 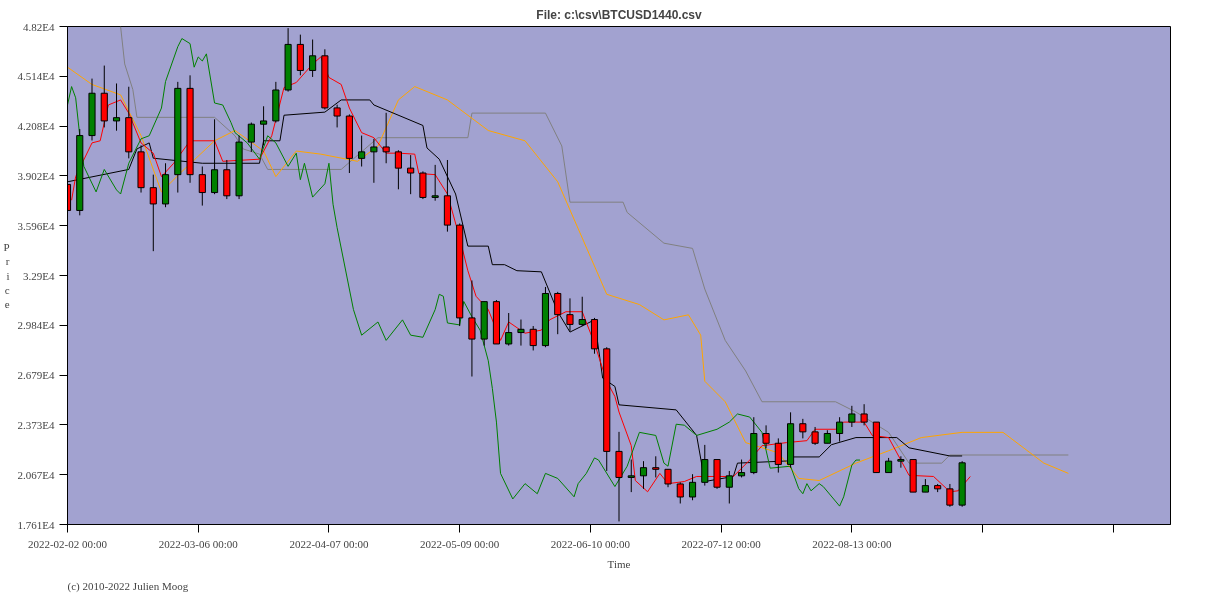 I want to click on y-tick-label: 3.29E4, so click(x=39, y=275).